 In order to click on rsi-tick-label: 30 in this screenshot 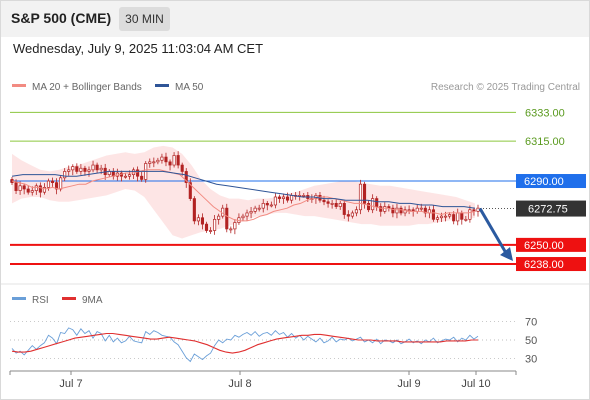, I will do `click(531, 360)`.